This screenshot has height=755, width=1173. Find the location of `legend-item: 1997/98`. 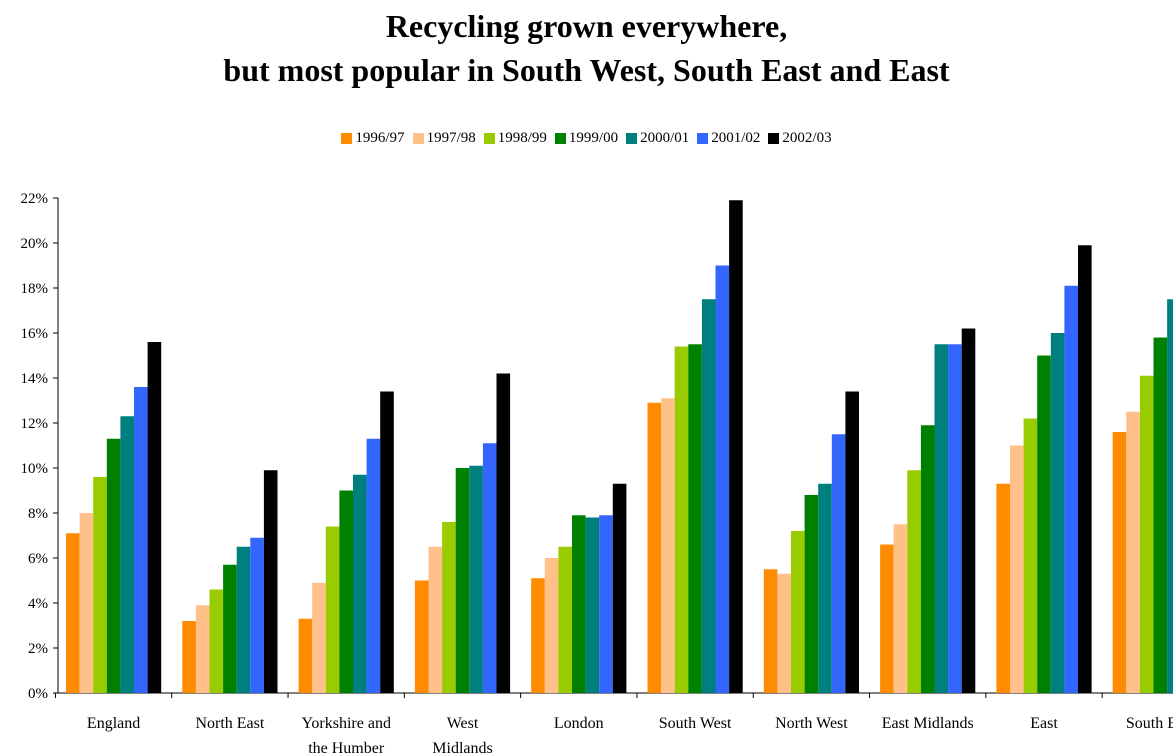

legend-item: 1997/98 is located at coordinates (444, 138).